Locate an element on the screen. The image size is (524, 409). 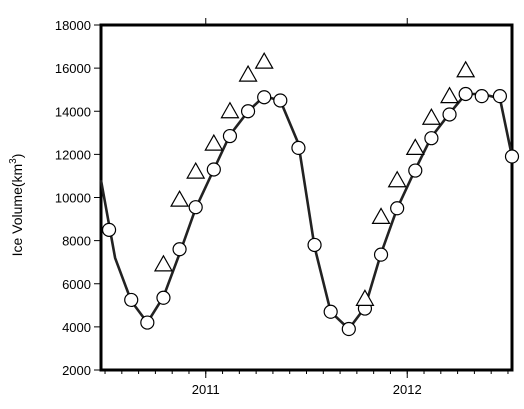
y-tick-label: 12000 is located at coordinates (73, 154).